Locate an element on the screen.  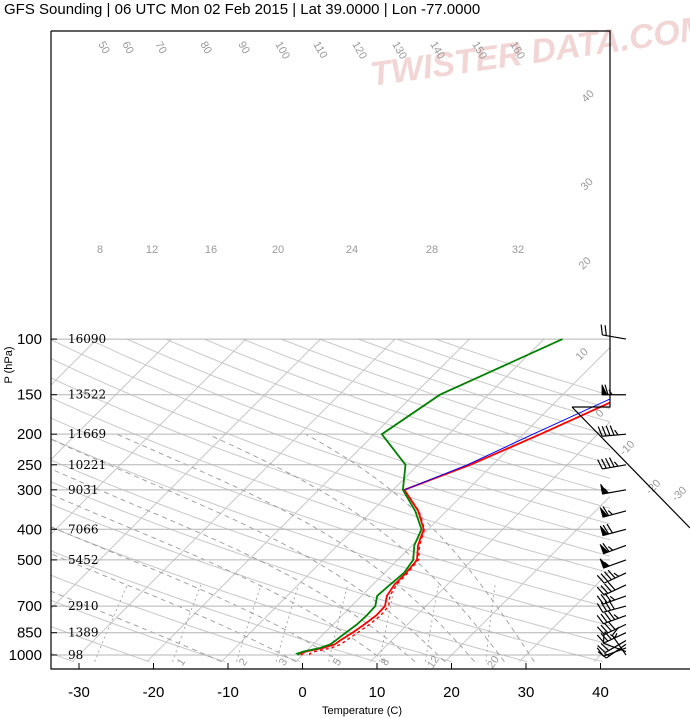
dry-adiabat-label: 60 is located at coordinates (127, 48).